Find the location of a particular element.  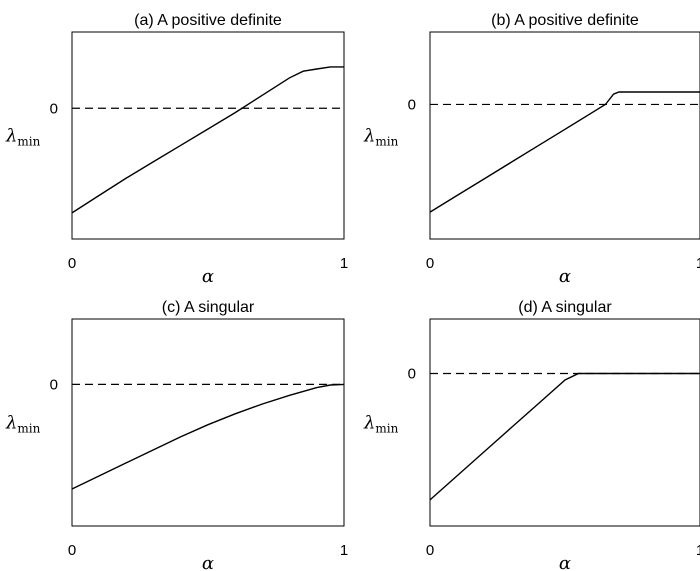

chart-title: (c) A singular is located at coordinates (208, 307).